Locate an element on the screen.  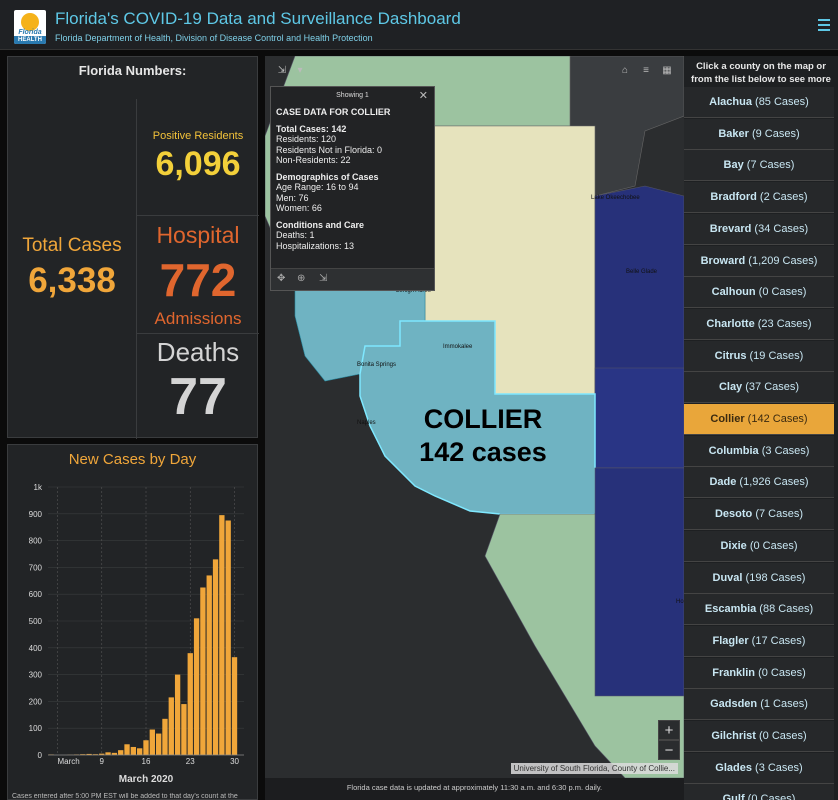
popup-residents: Residents: 120 is located at coordinates (306, 139).